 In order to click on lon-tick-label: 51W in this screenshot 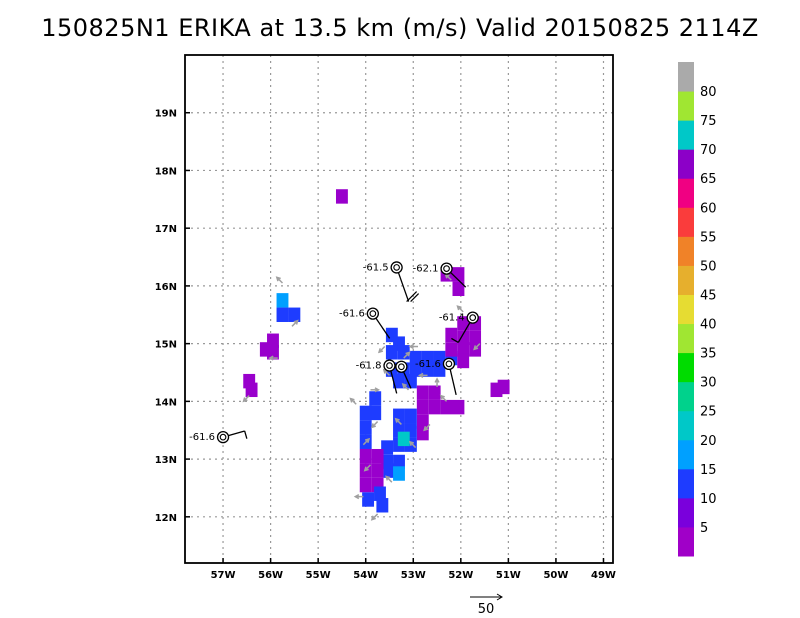, I will do `click(508, 575)`.